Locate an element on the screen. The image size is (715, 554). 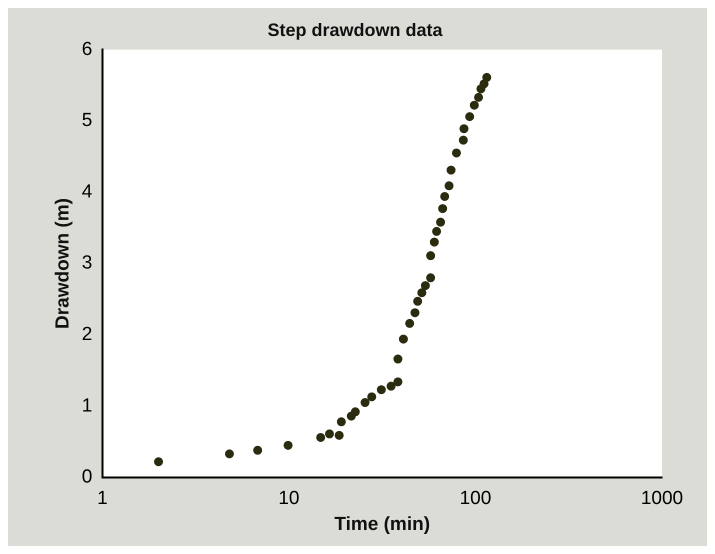
y-tick-label: 6 is located at coordinates (87, 49).